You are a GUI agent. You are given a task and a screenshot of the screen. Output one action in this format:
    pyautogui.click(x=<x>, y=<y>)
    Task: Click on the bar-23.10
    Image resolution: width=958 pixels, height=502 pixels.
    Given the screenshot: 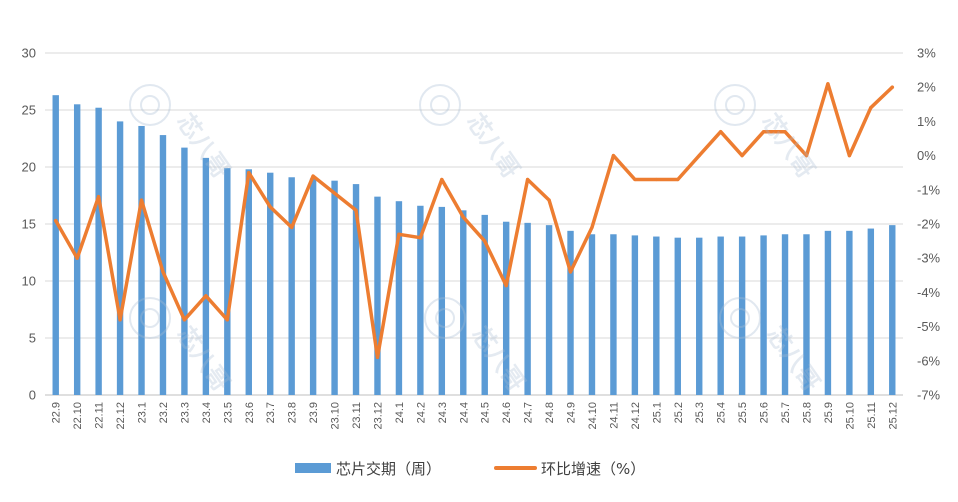 What is the action you would take?
    pyautogui.click(x=334, y=287)
    